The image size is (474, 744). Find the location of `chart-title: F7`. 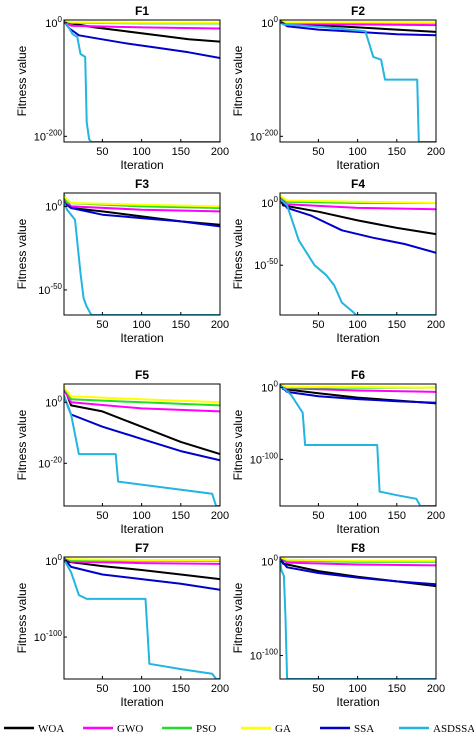

chart-title: F7 is located at coordinates (142, 548).